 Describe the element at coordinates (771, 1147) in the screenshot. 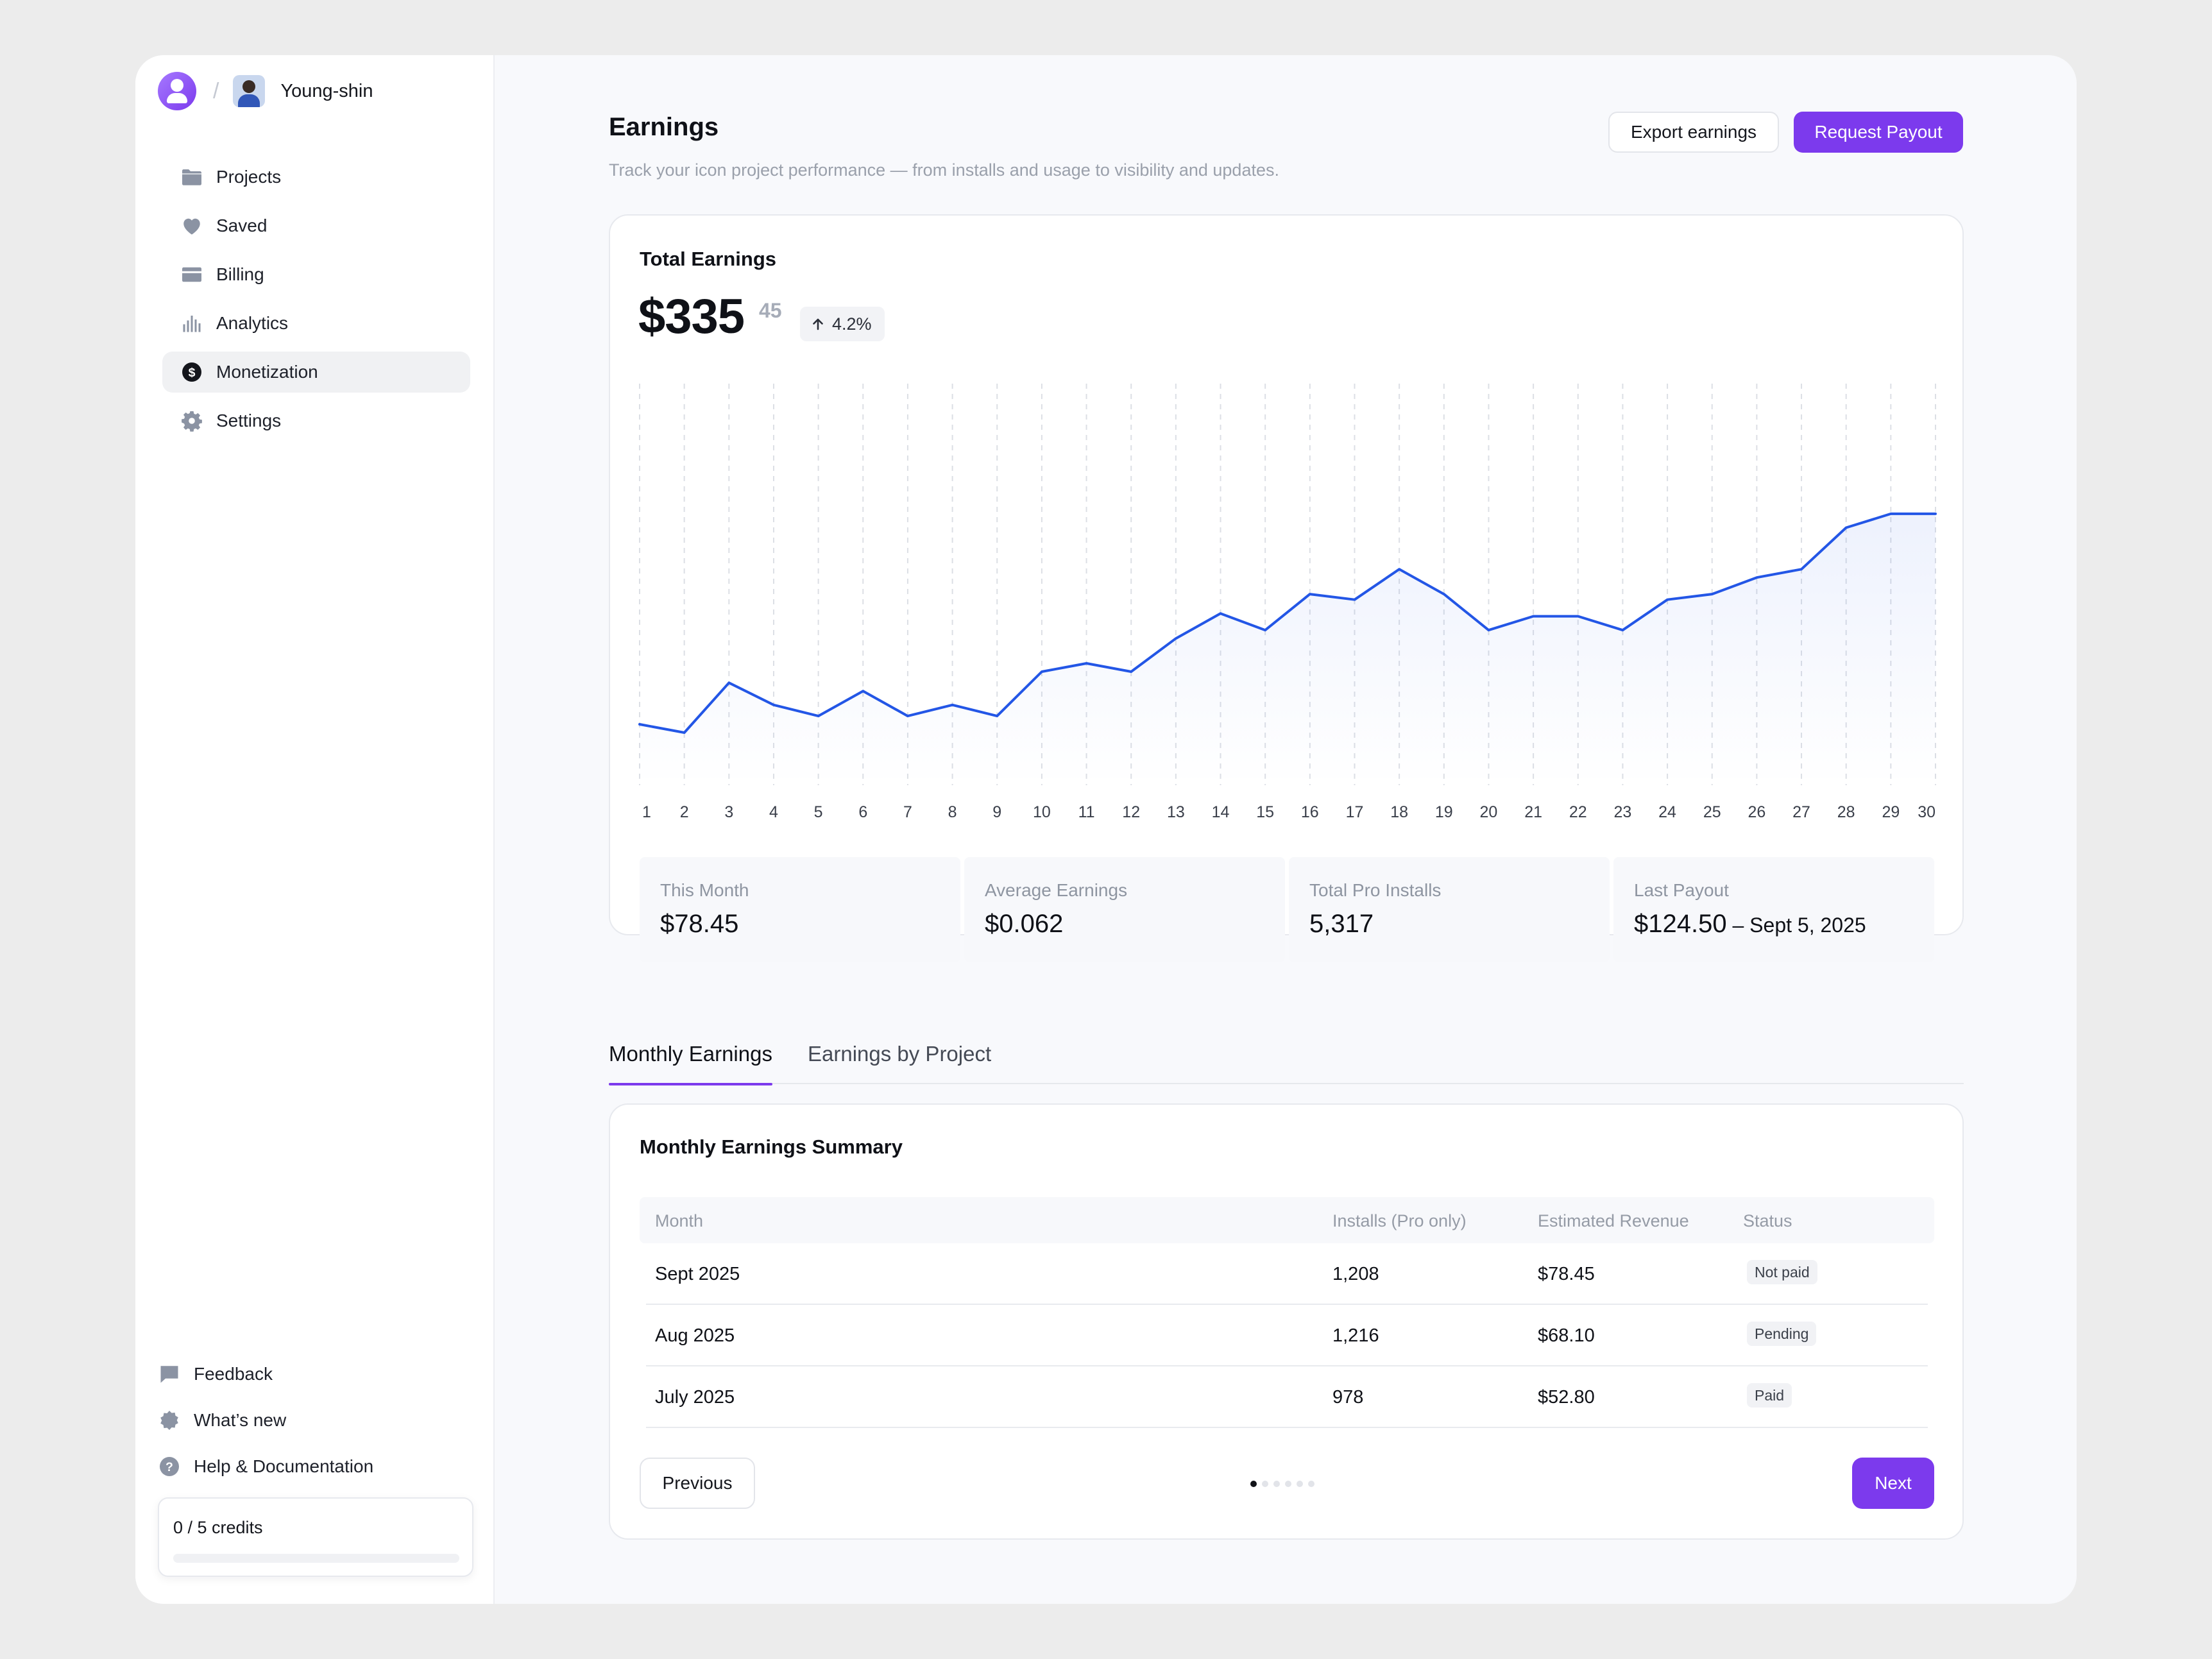

I see `summary-title: Monthly Earnings Summary` at that location.